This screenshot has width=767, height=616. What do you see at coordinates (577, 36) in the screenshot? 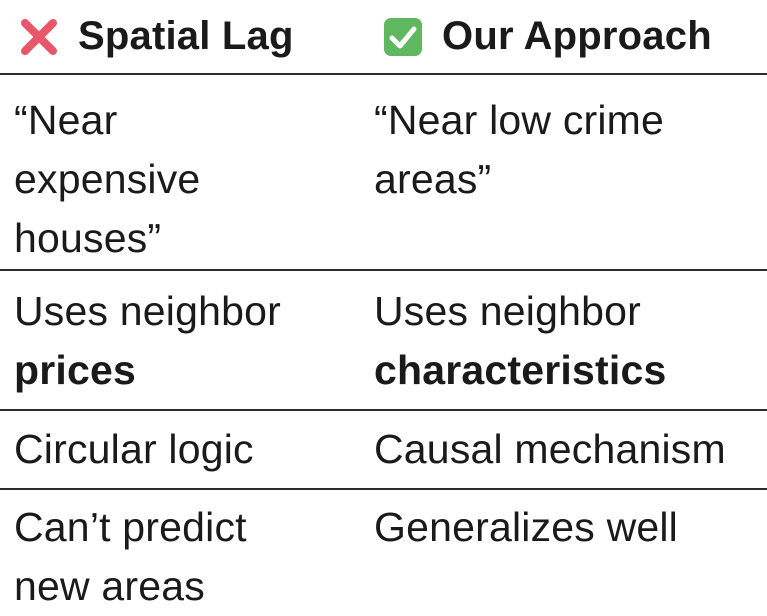
I see `header-right-label: Our Approach` at bounding box center [577, 36].